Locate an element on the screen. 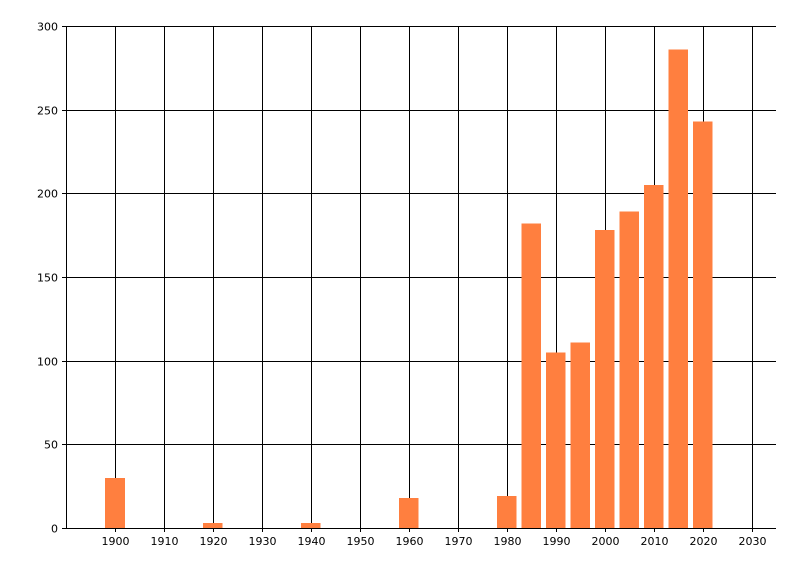 The image size is (800, 576). y-tick-label: 200 is located at coordinates (47, 194).